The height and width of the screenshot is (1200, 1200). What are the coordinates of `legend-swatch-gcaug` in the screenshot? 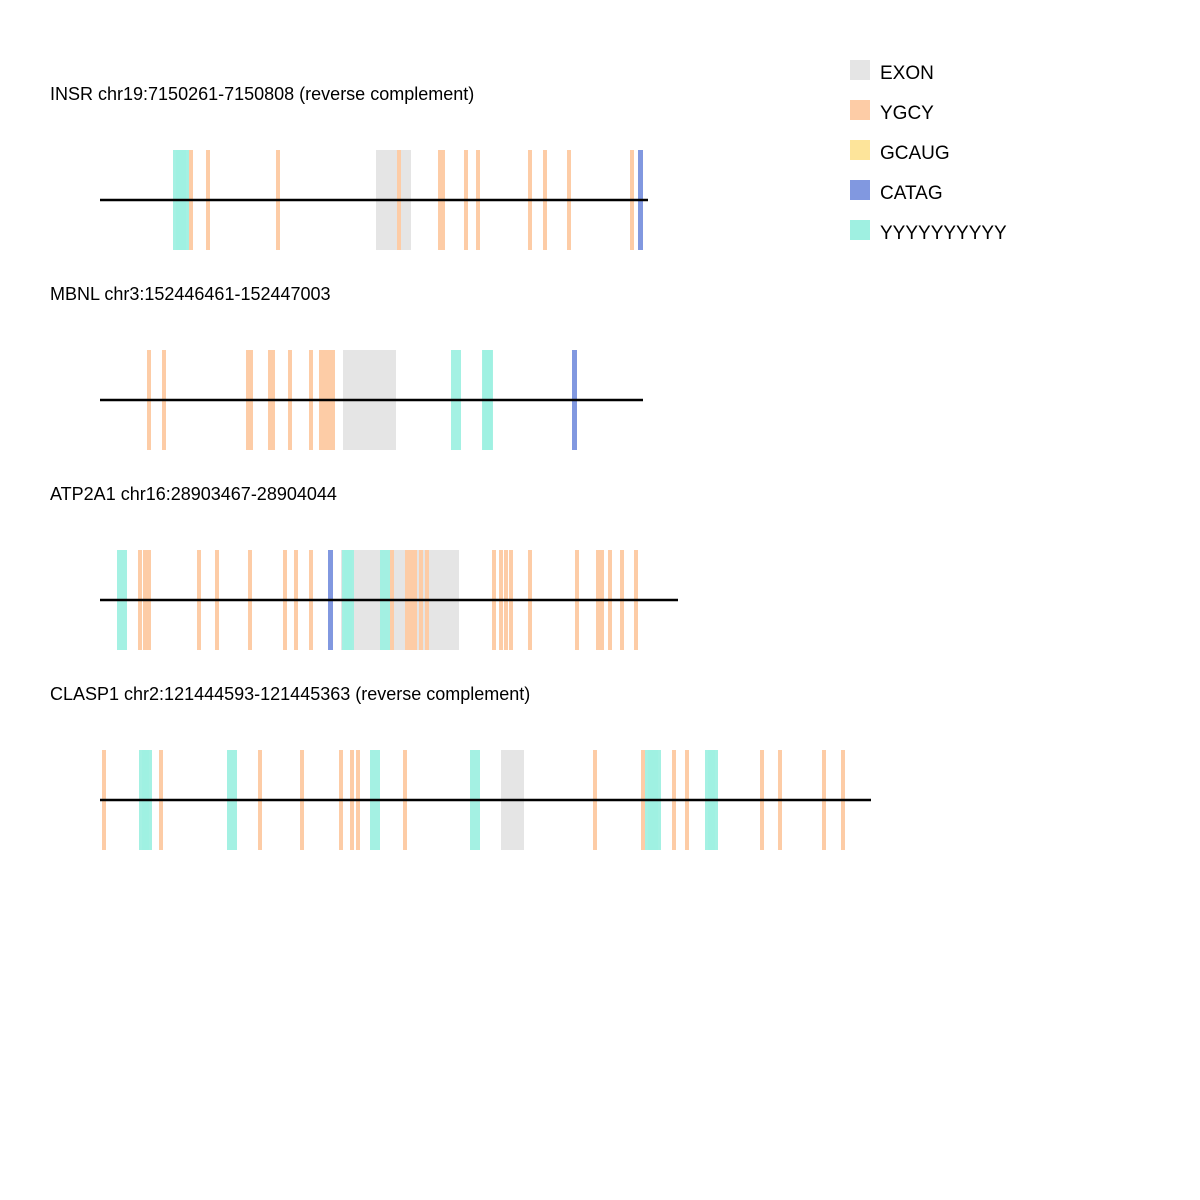 It's located at (860, 150).